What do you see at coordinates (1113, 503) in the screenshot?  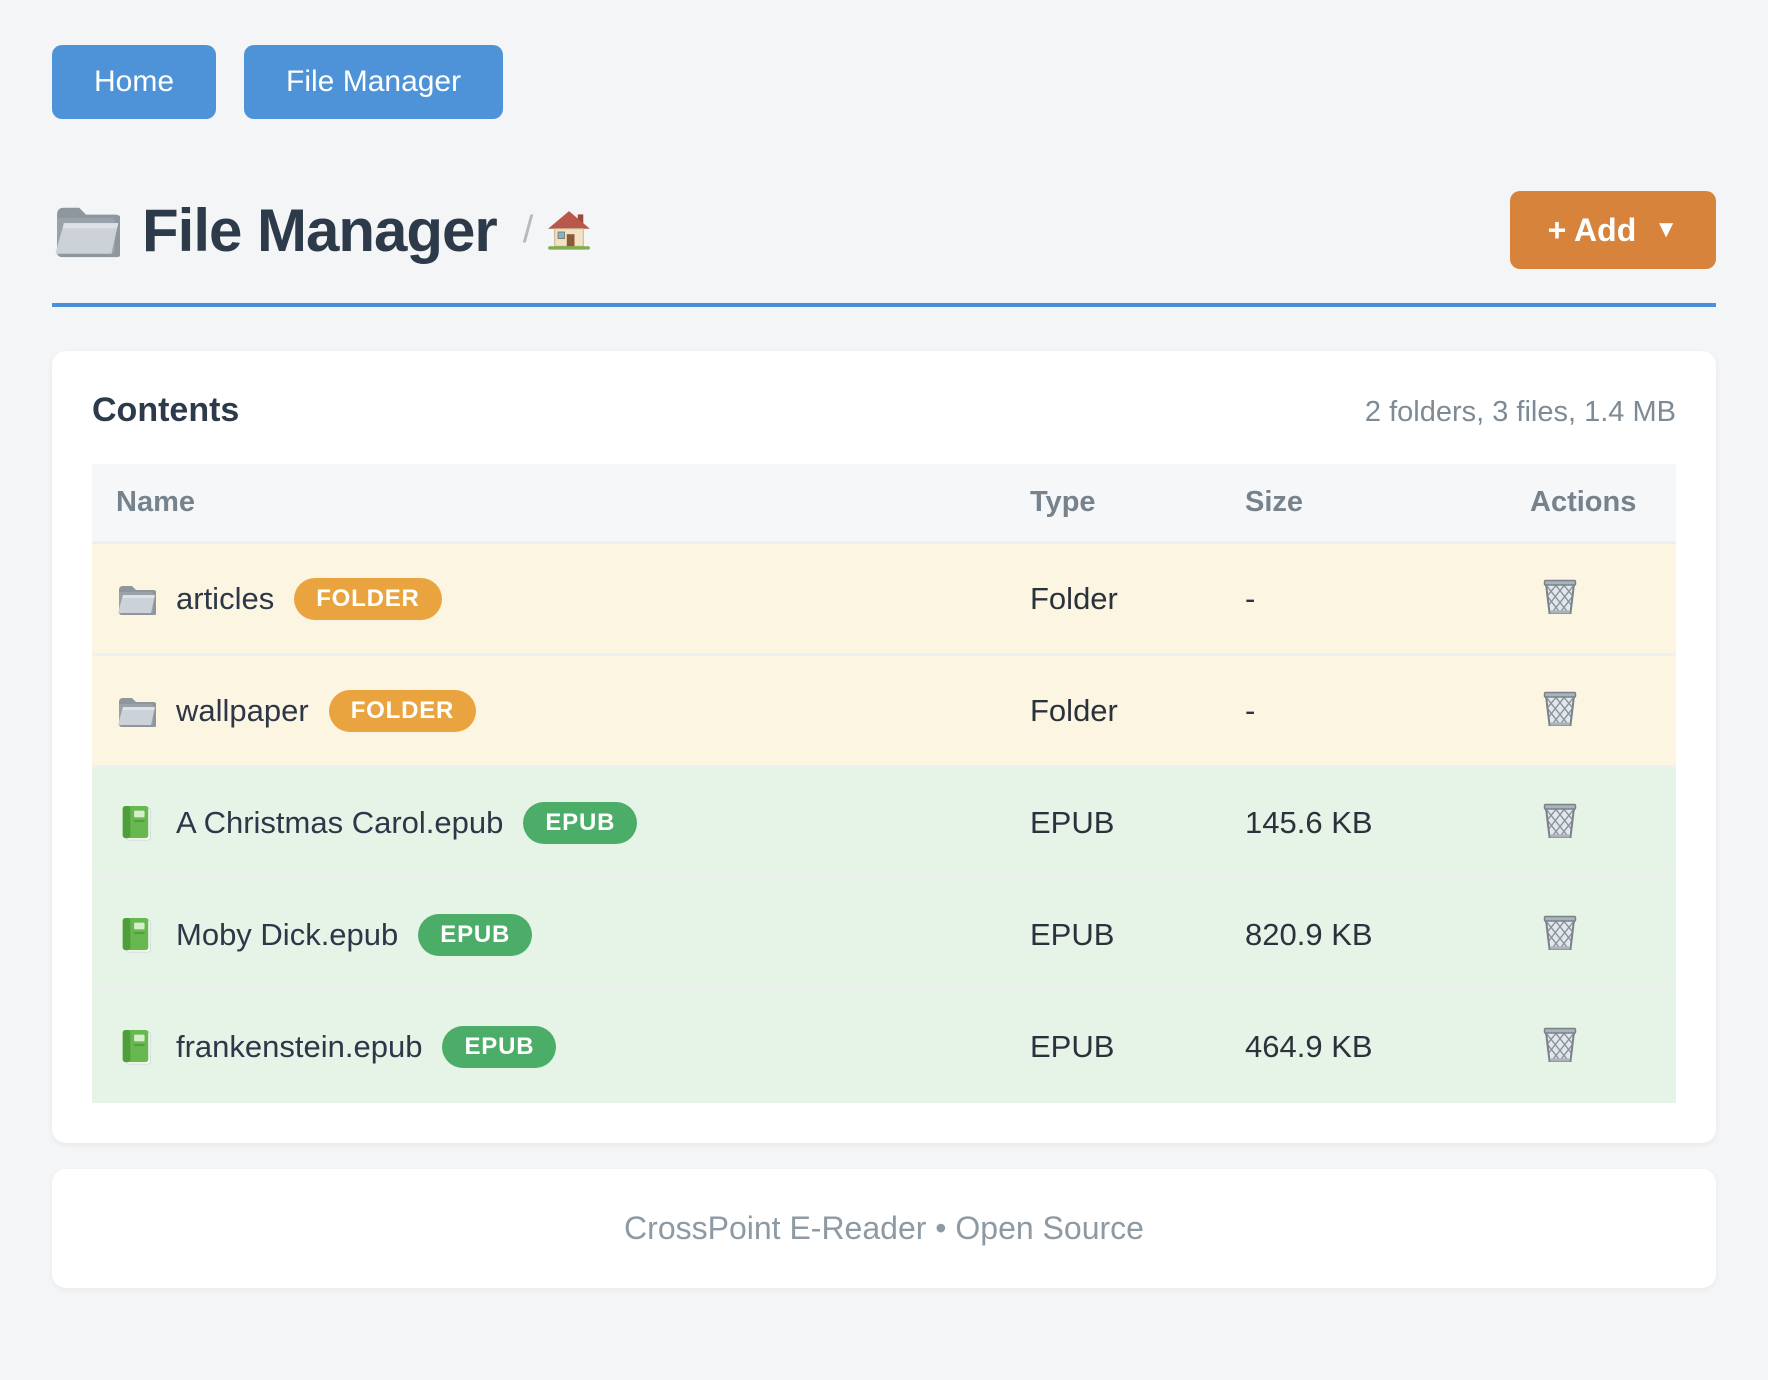 I see `column-header-type: Type` at bounding box center [1113, 503].